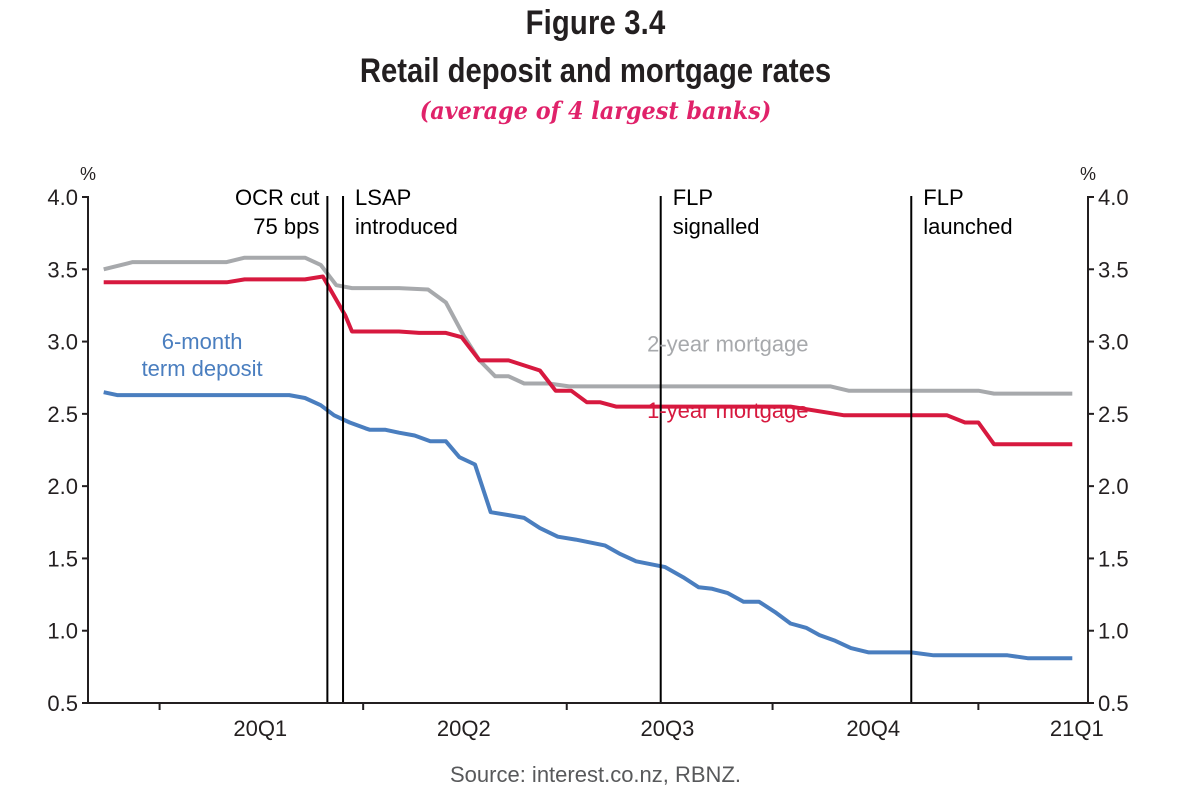  Describe the element at coordinates (668, 728) in the screenshot. I see `x-tick-label: 20Q3` at that location.